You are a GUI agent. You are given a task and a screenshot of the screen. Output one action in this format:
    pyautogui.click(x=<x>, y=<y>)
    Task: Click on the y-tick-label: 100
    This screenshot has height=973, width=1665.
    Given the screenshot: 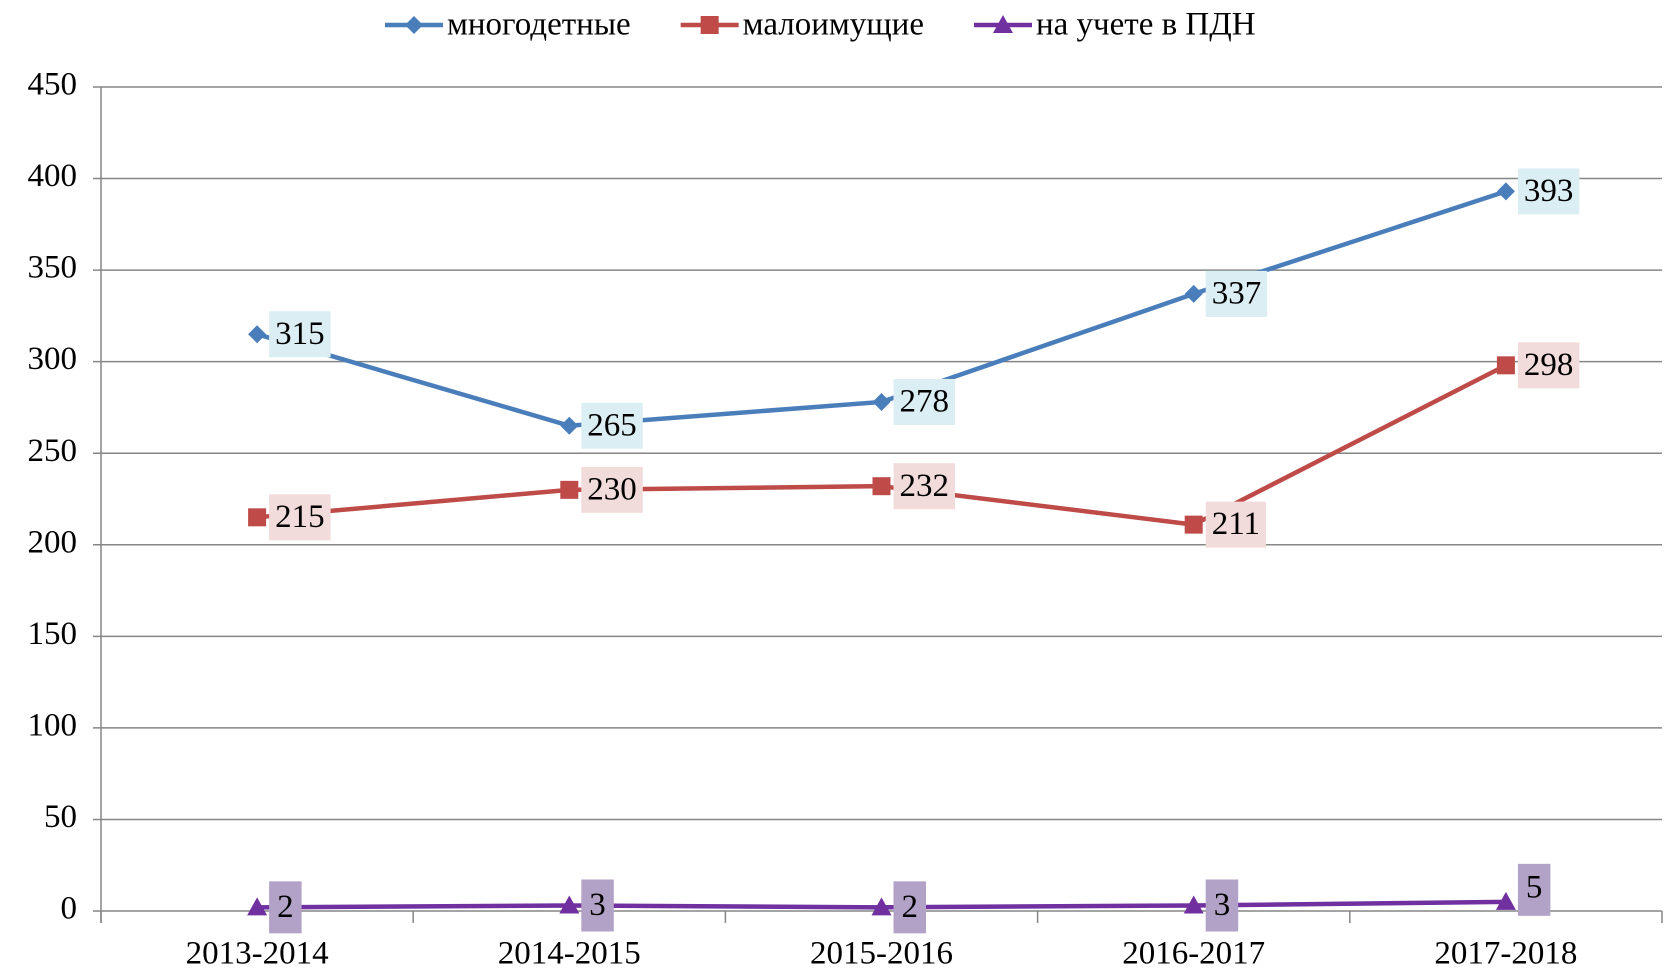 What is the action you would take?
    pyautogui.click(x=53, y=725)
    